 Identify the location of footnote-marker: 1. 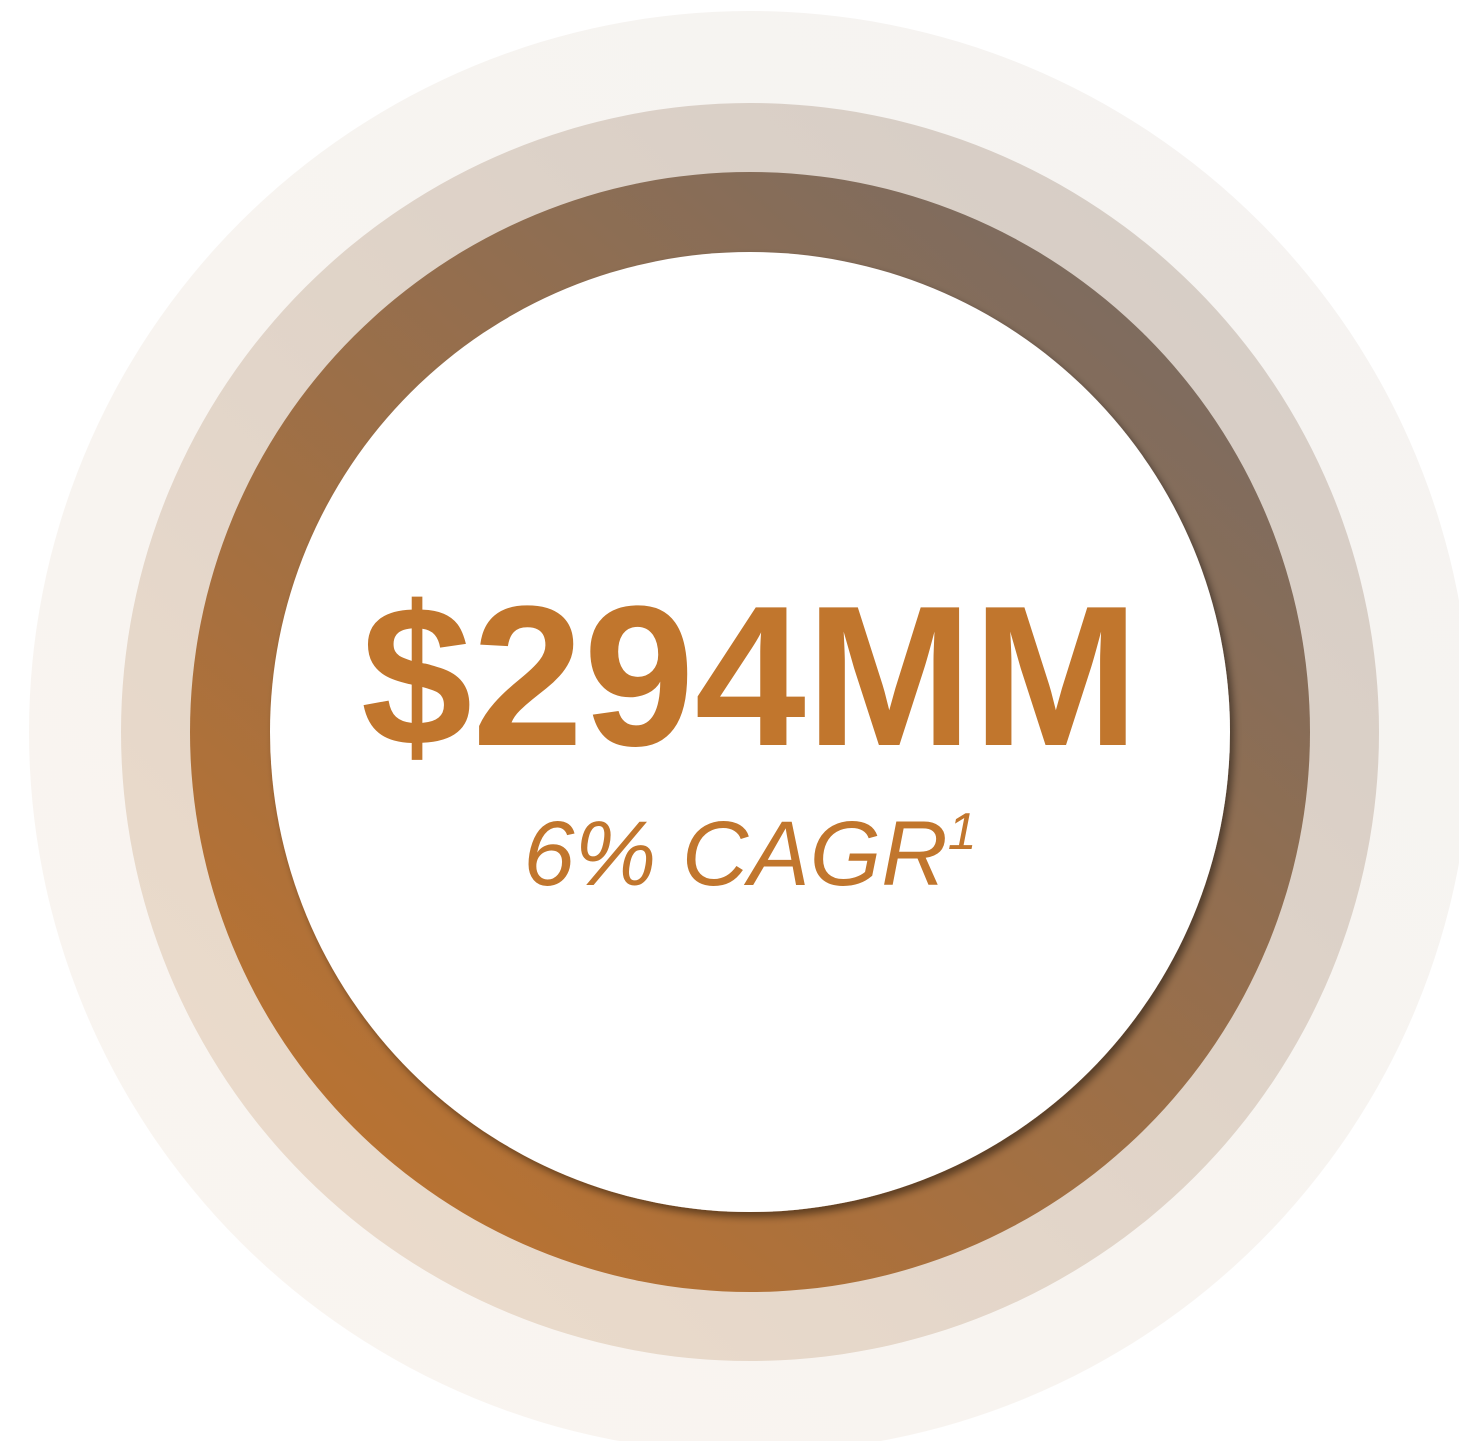
(962, 832).